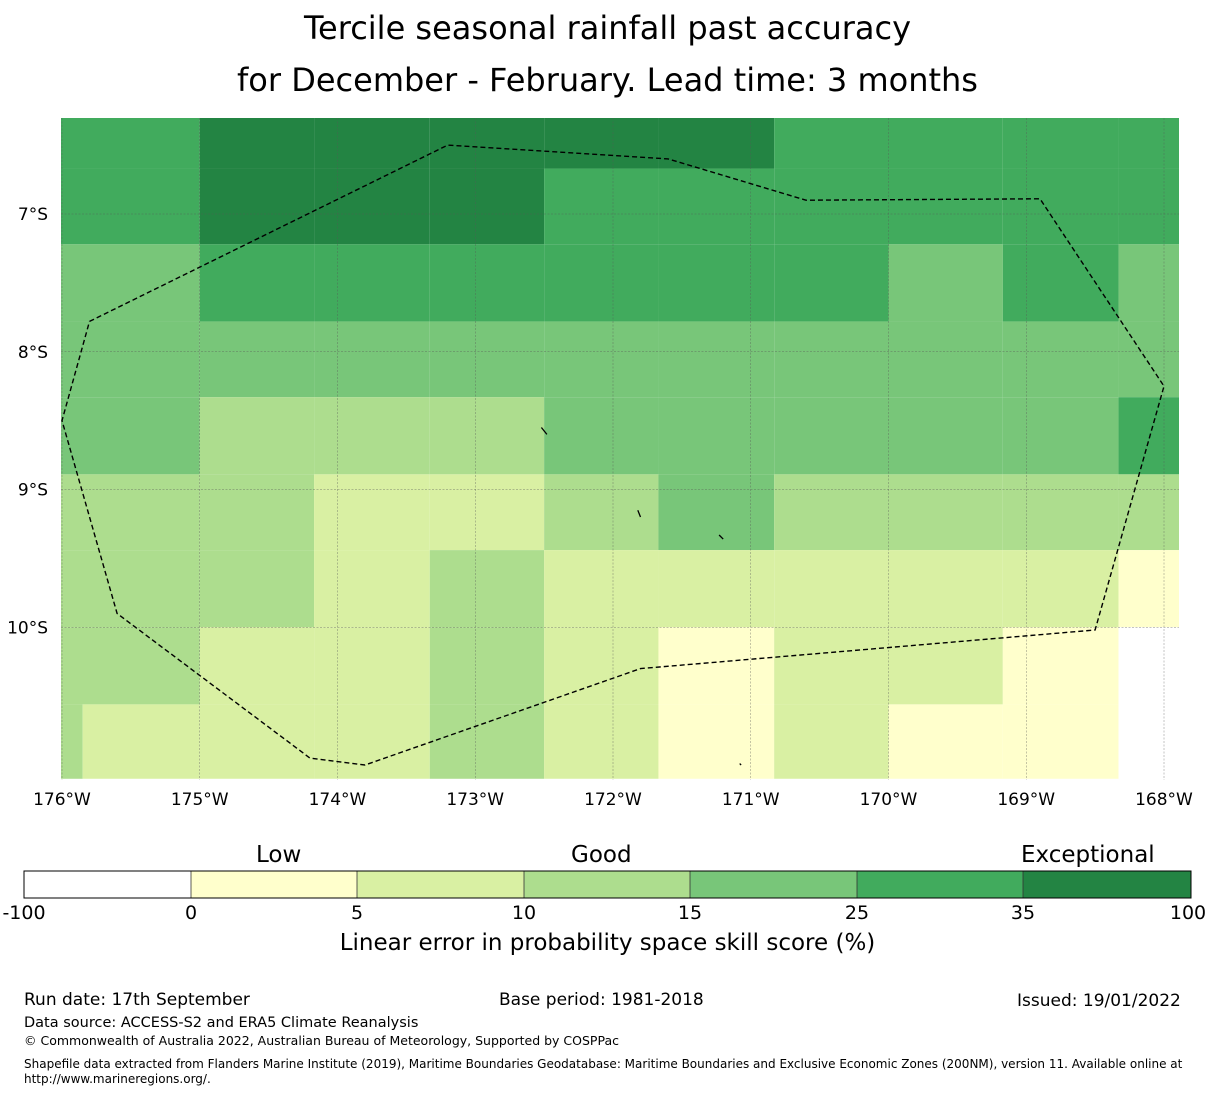 Image resolution: width=1215 pixels, height=1095 pixels. What do you see at coordinates (117, 1079) in the screenshot?
I see `shapefile-credit-line2: http://www.marineregions.org/.` at bounding box center [117, 1079].